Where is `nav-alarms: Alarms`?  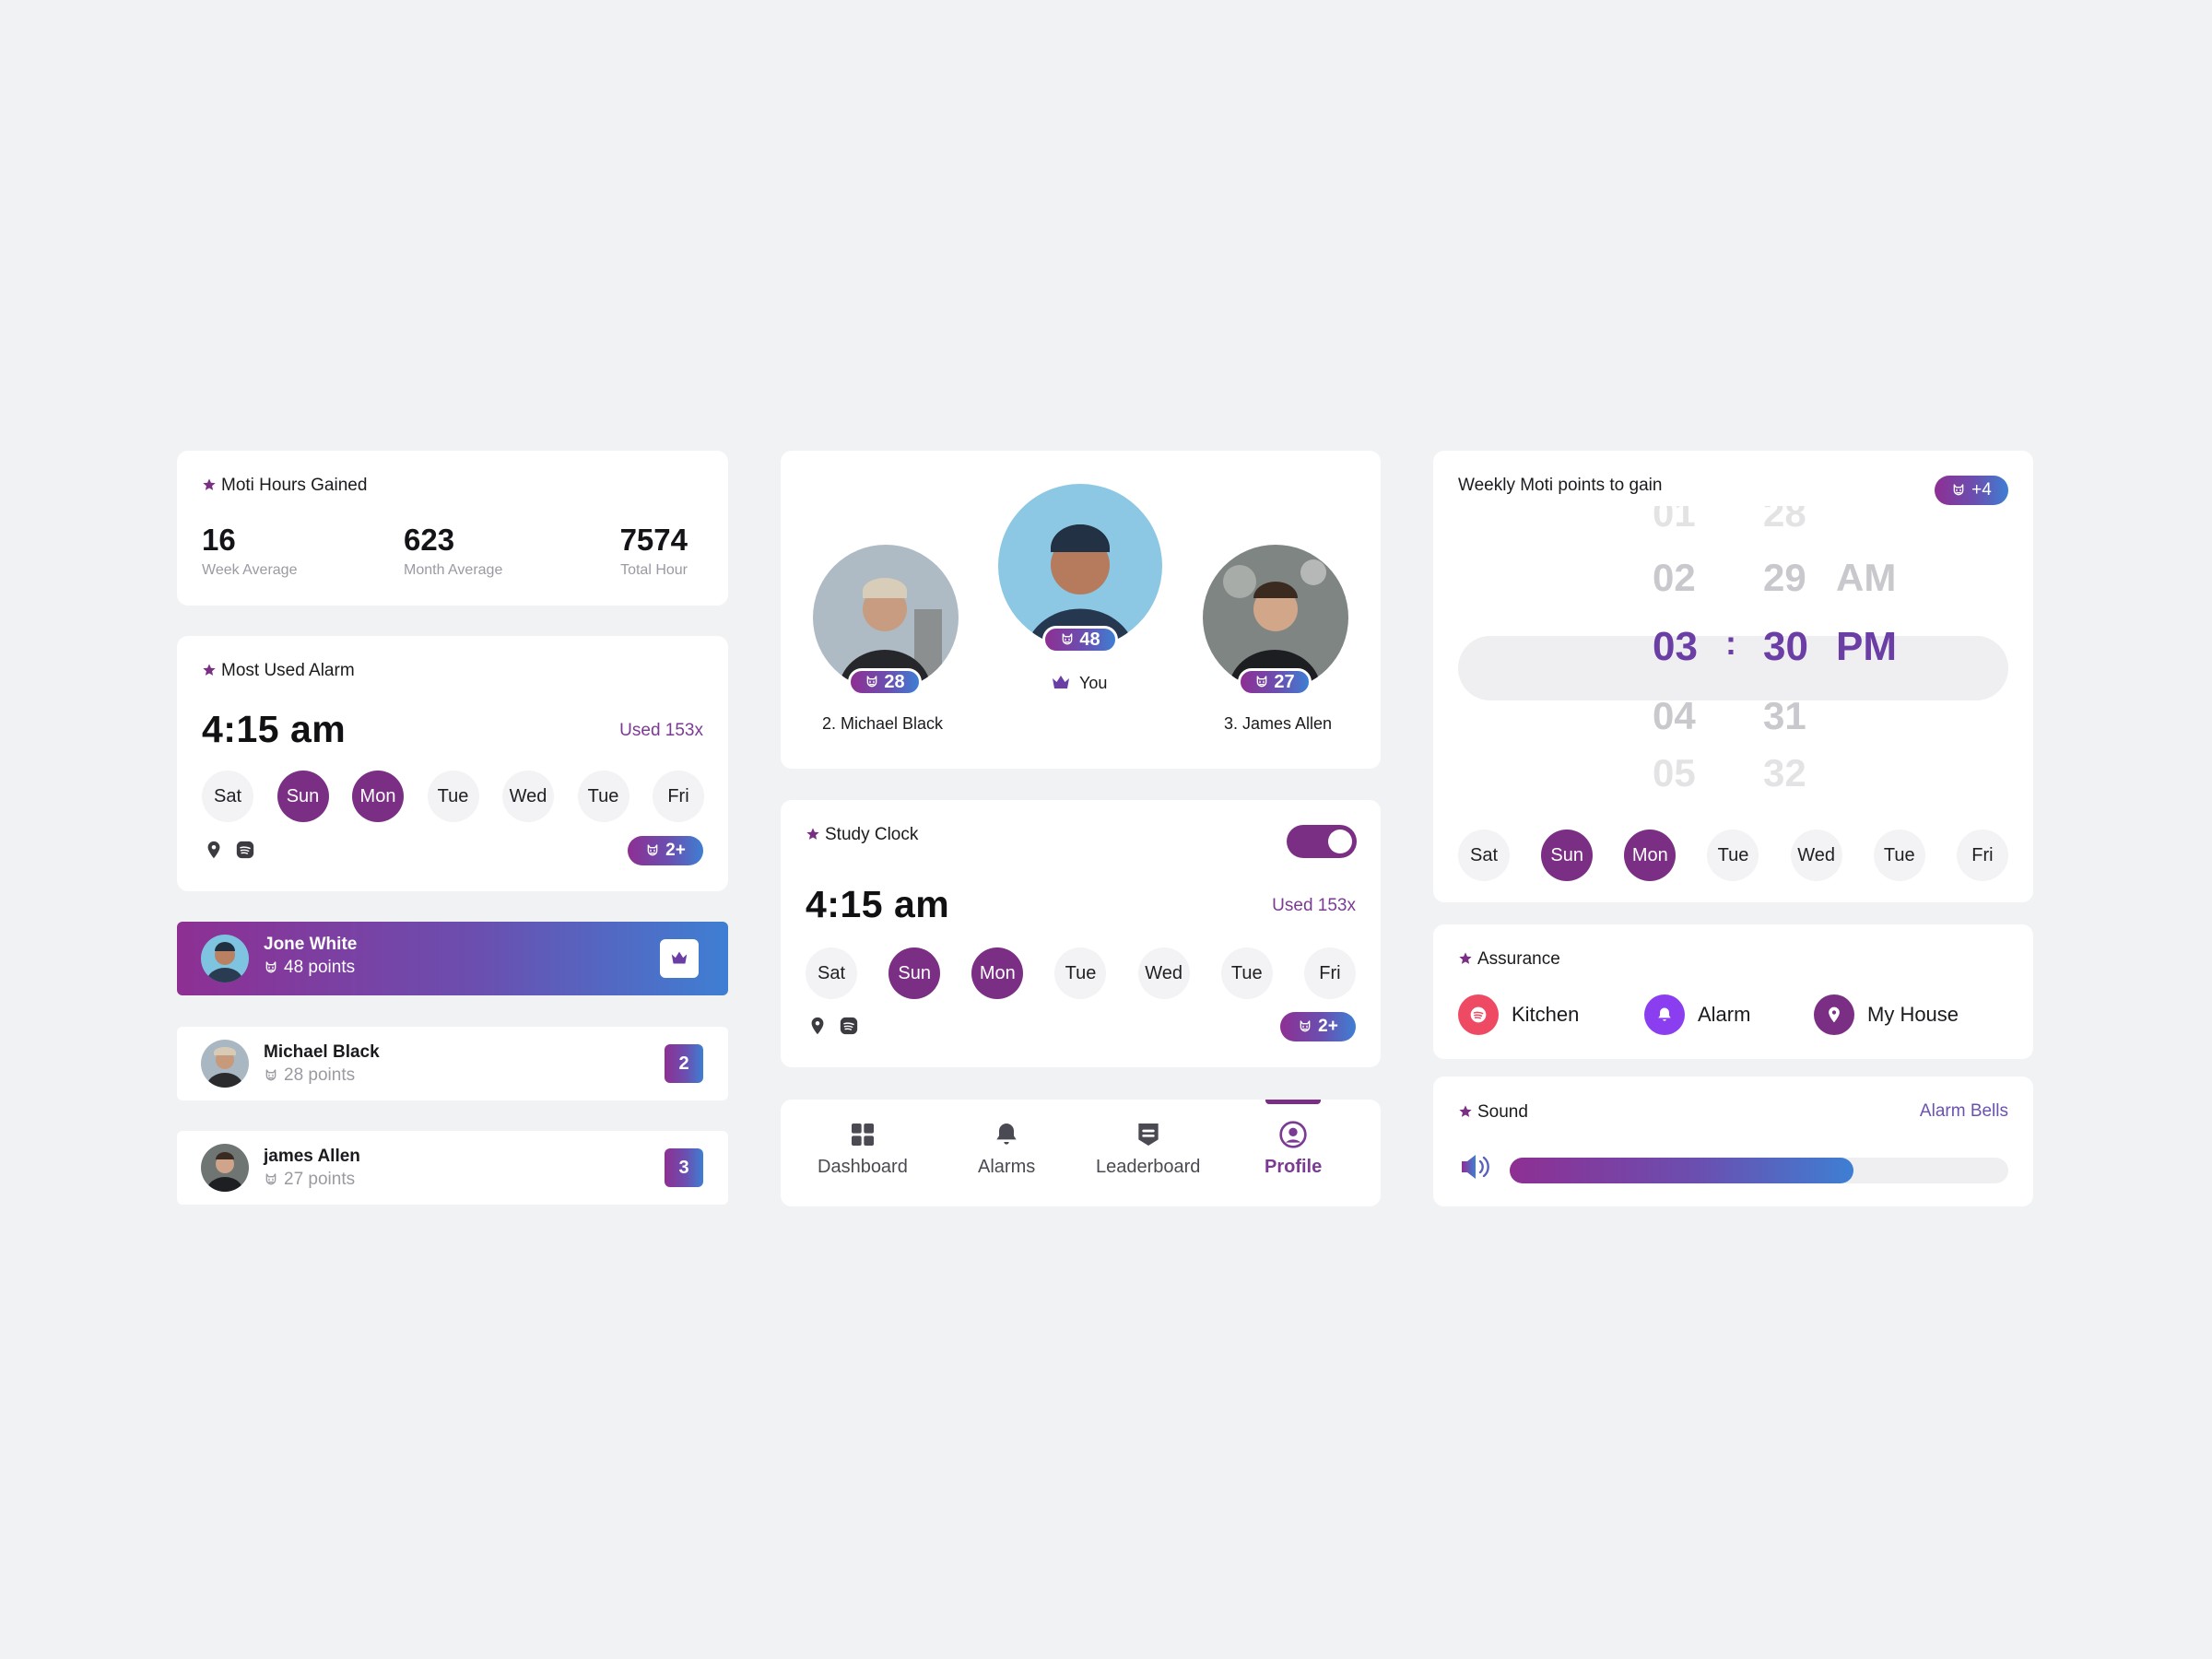
nav-alarms: Alarms is located at coordinates (1006, 1149).